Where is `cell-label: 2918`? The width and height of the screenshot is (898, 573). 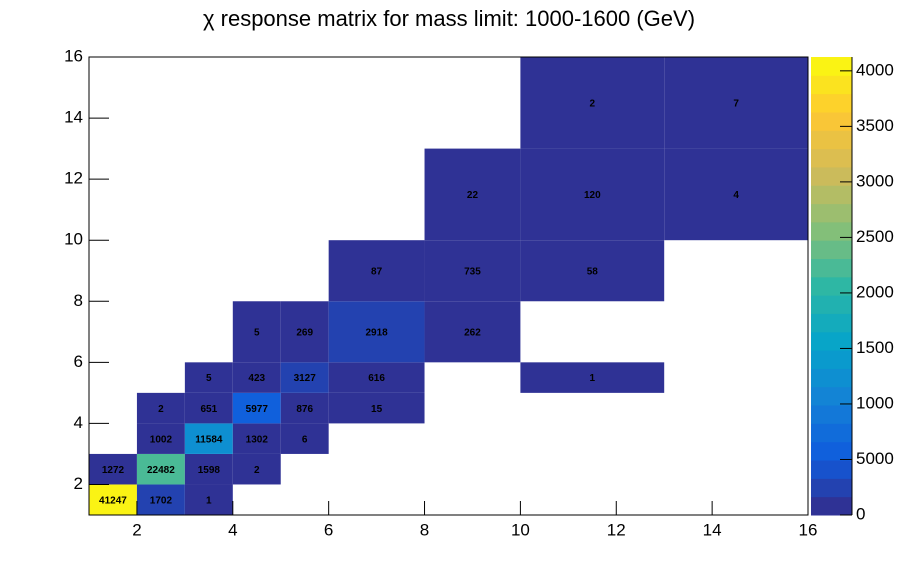 cell-label: 2918 is located at coordinates (376, 332).